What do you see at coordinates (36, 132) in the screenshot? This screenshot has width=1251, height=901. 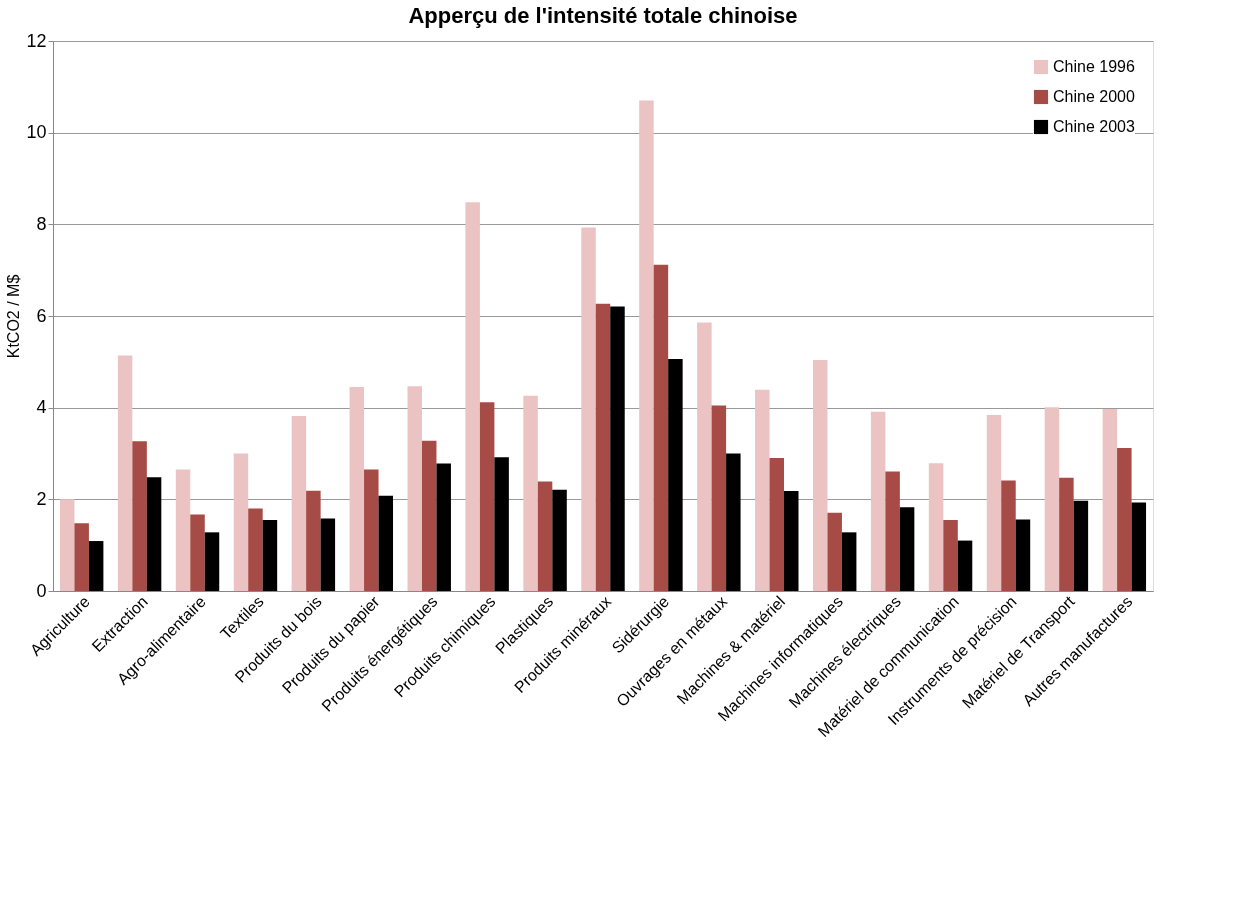 I see `y-tick-label: 10` at bounding box center [36, 132].